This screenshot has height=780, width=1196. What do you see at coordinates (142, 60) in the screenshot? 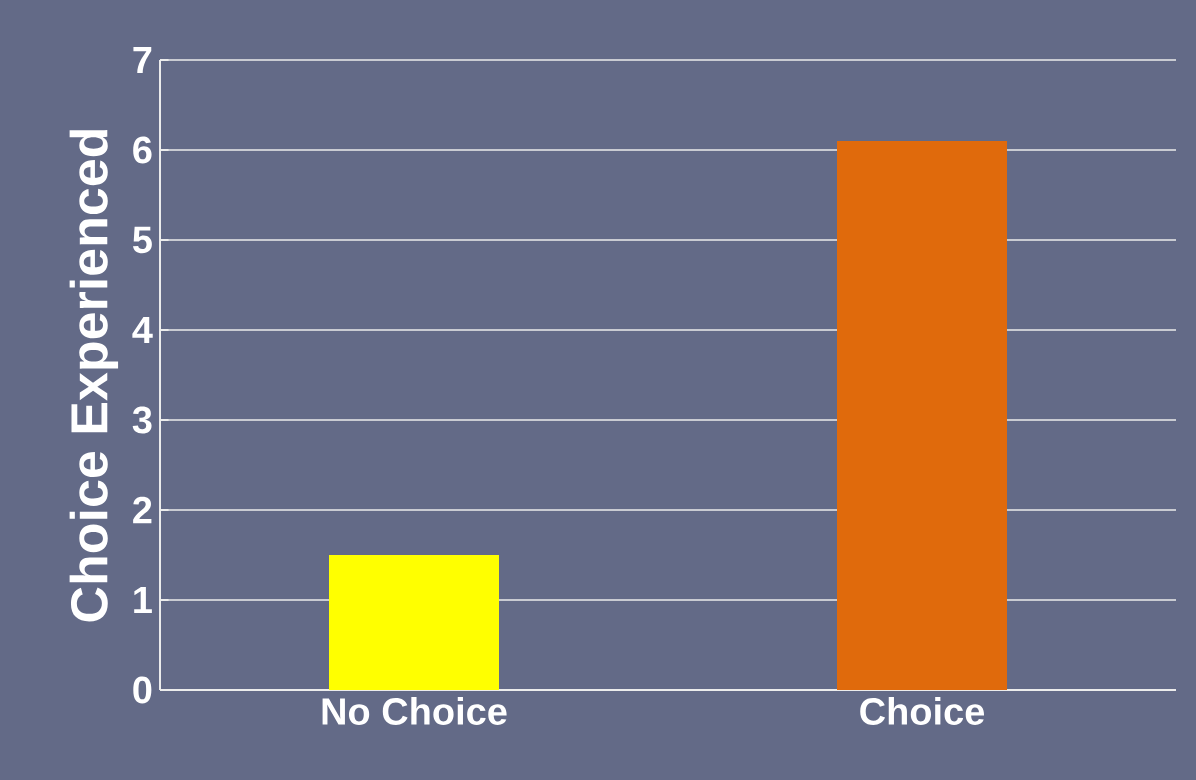
I see `y-tick-label: 7` at bounding box center [142, 60].